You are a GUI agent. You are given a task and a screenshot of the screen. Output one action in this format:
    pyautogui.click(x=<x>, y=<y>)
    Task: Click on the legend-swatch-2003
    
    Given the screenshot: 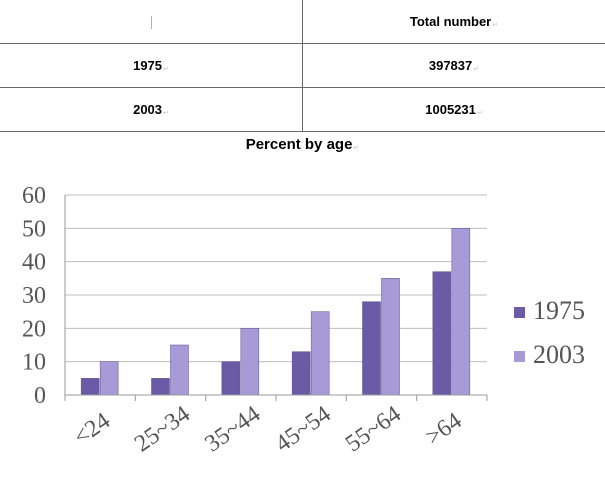 What is the action you would take?
    pyautogui.click(x=519, y=356)
    